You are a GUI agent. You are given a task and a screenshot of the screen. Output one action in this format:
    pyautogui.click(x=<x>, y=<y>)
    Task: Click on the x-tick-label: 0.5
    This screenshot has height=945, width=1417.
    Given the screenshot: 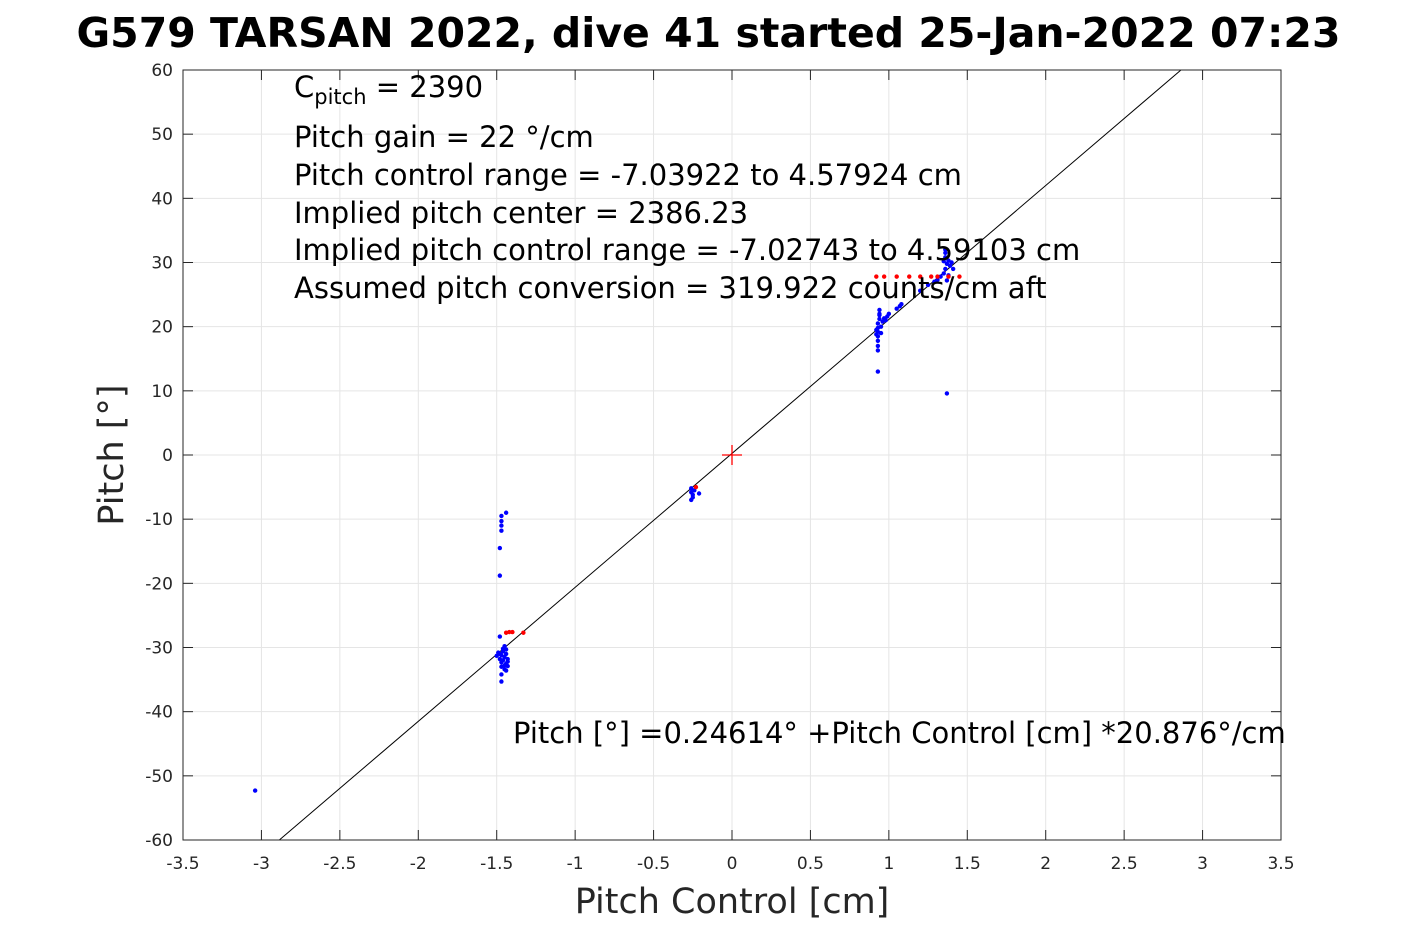 What is the action you would take?
    pyautogui.click(x=810, y=864)
    